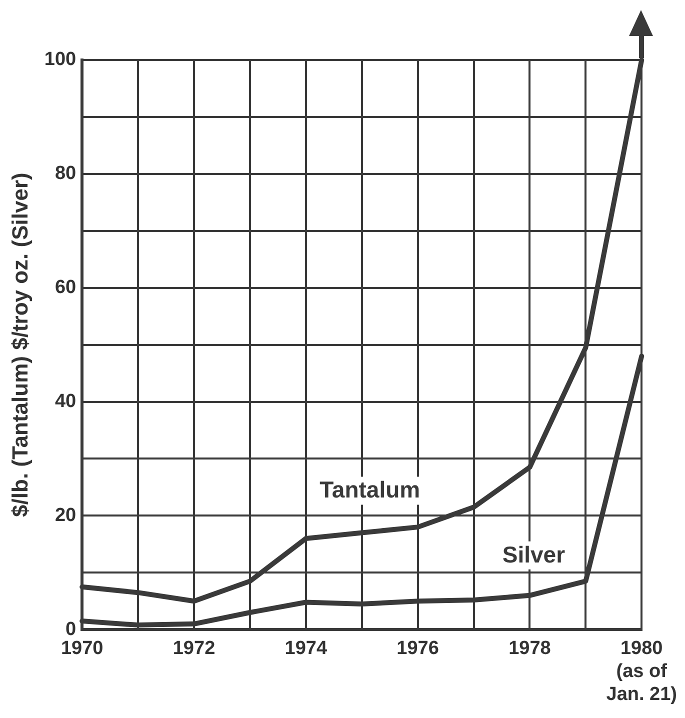  I want to click on x-tick-label: 1976, so click(417, 649).